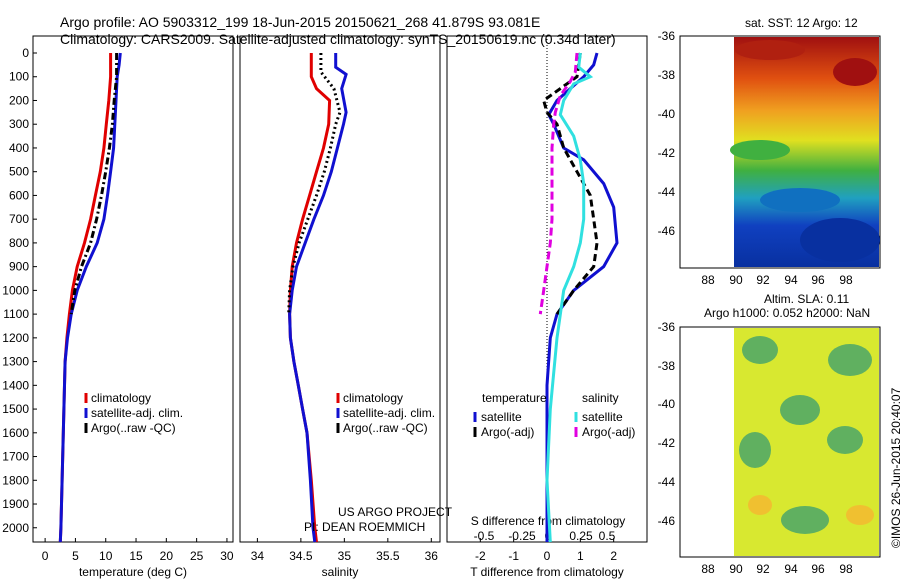 The image size is (900, 580). I want to click on x-tick-label: 35, so click(345, 556).